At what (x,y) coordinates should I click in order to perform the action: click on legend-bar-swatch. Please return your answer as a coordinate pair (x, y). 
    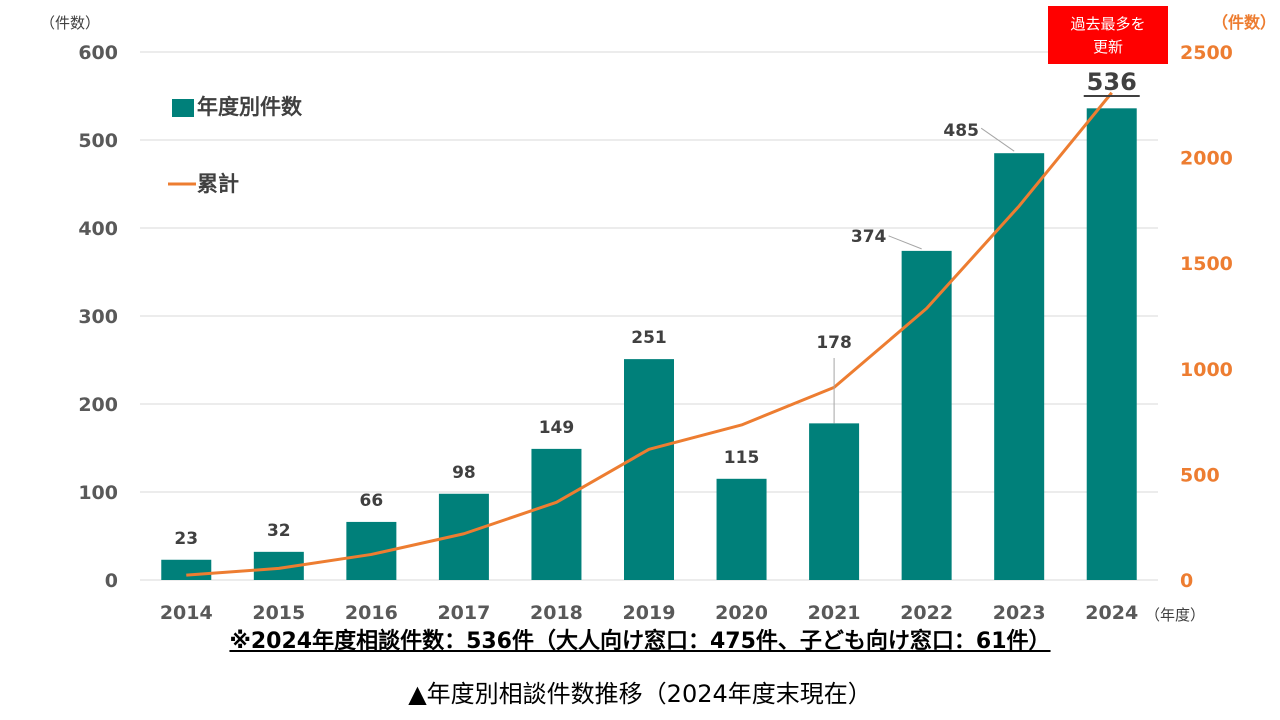
    Looking at the image, I should click on (183, 108).